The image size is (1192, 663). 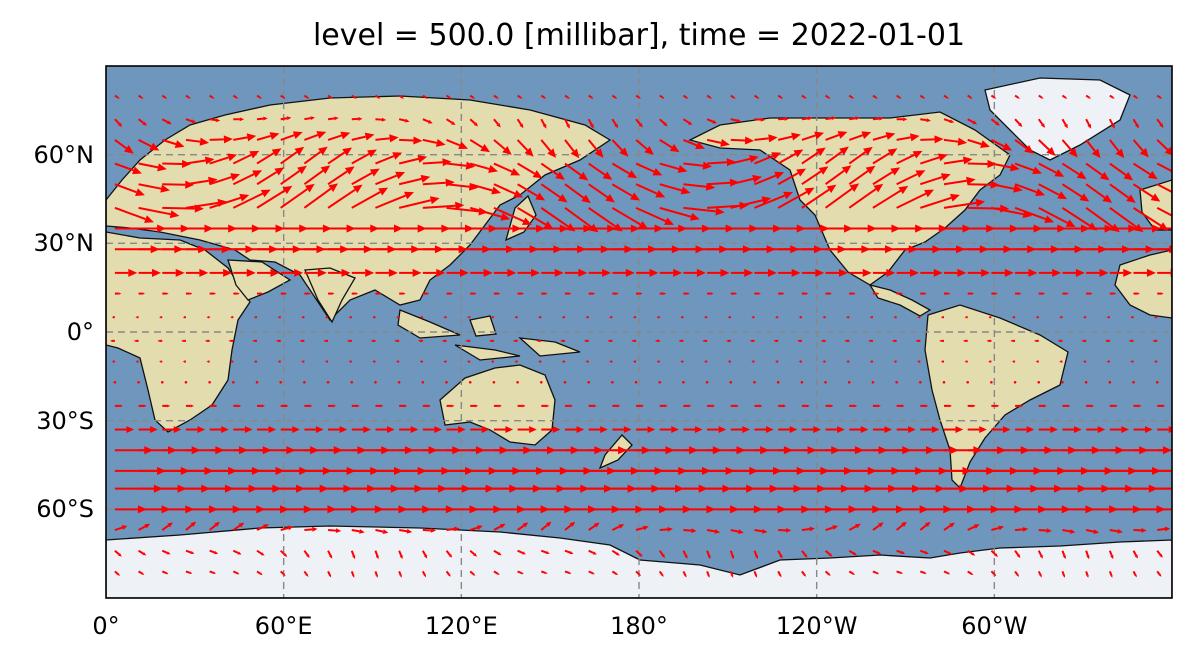 What do you see at coordinates (615, 452) in the screenshot?
I see `new-zealand-islands` at bounding box center [615, 452].